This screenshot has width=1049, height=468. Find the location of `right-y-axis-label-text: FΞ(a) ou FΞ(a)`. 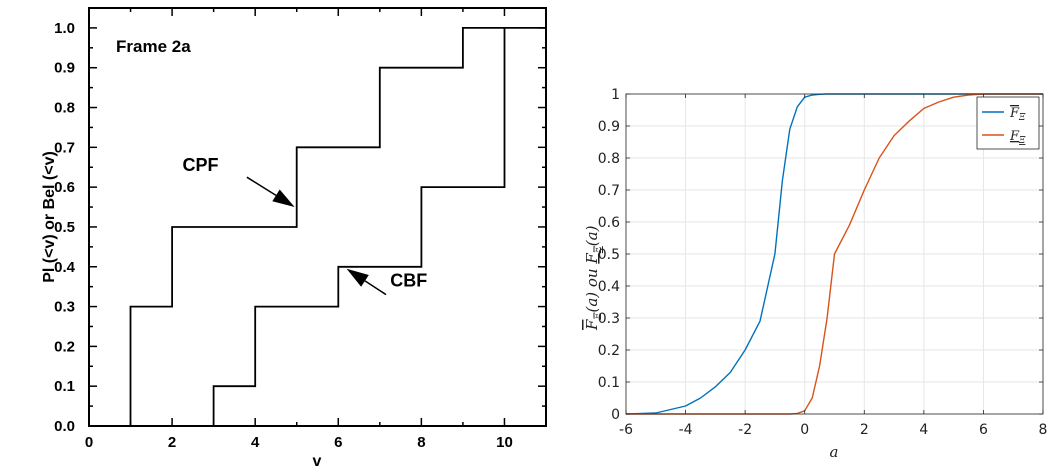

right-y-axis-label-text: FΞ(a) ou FΞ(a) is located at coordinates (593, 278).